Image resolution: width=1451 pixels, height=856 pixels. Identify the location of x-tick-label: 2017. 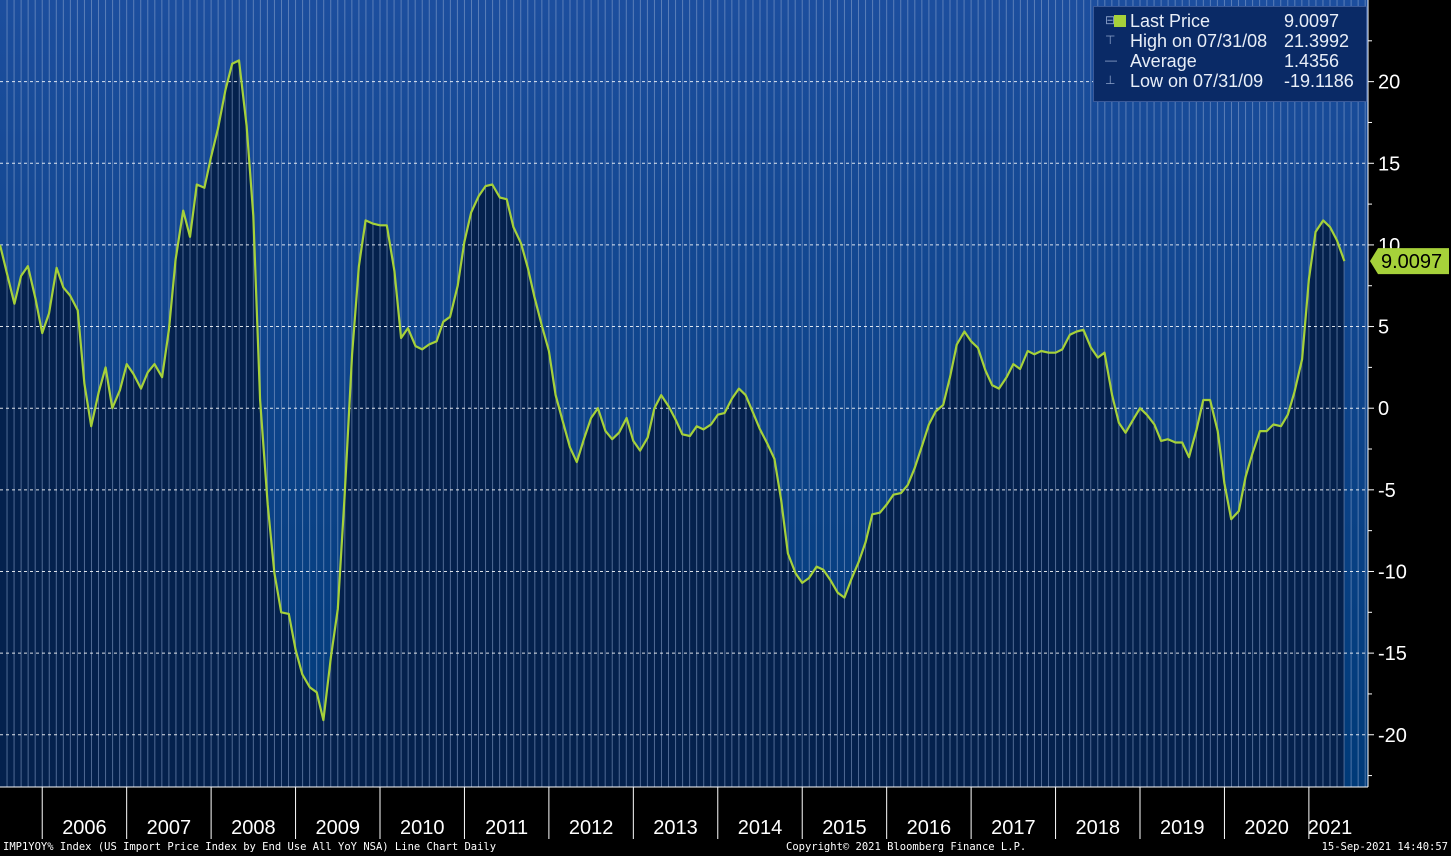
(1013, 828).